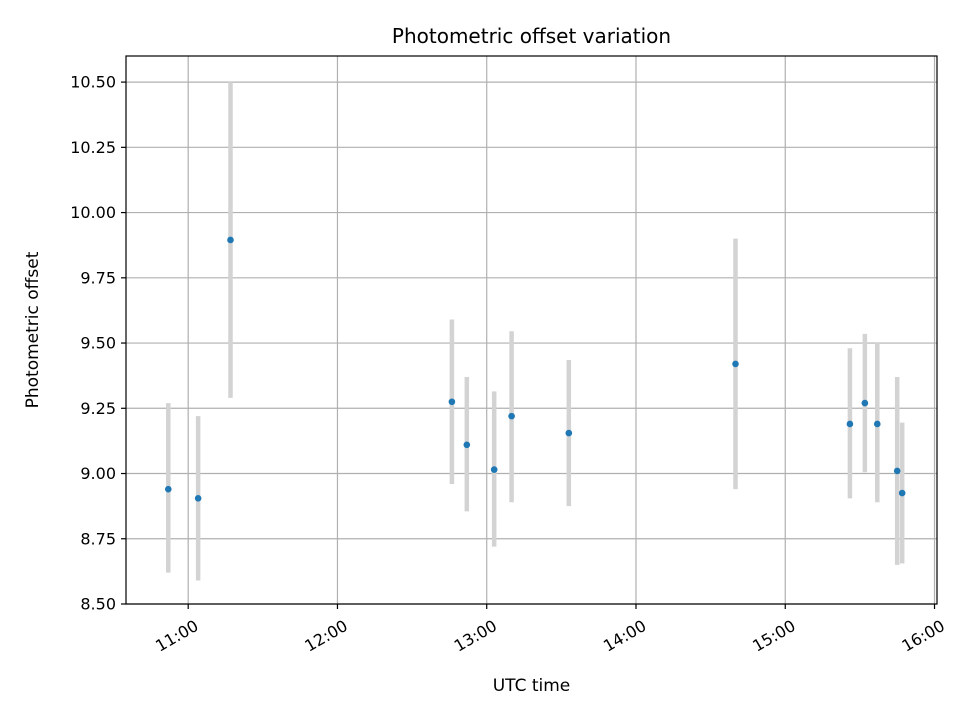  Describe the element at coordinates (98, 473) in the screenshot. I see `y-tick-label: 9.00` at that location.